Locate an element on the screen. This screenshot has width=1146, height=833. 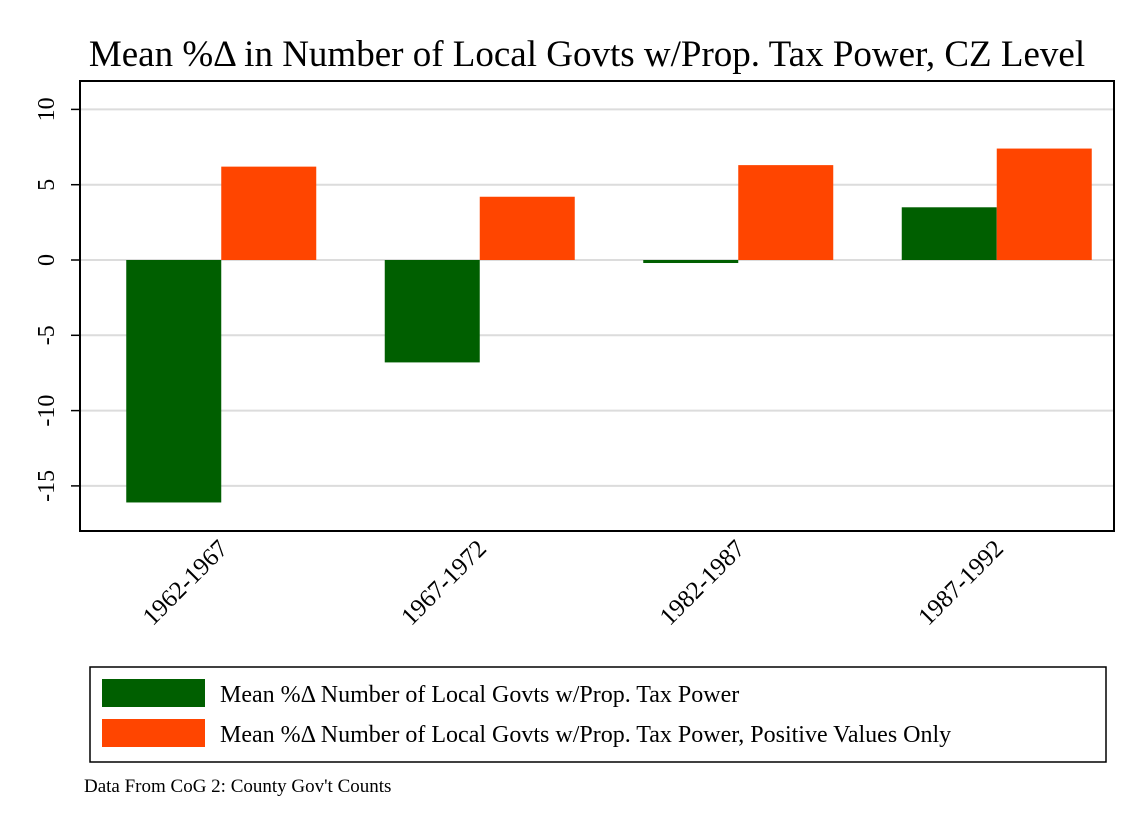
x-category-label: 1962-1967 is located at coordinates (186, 583).